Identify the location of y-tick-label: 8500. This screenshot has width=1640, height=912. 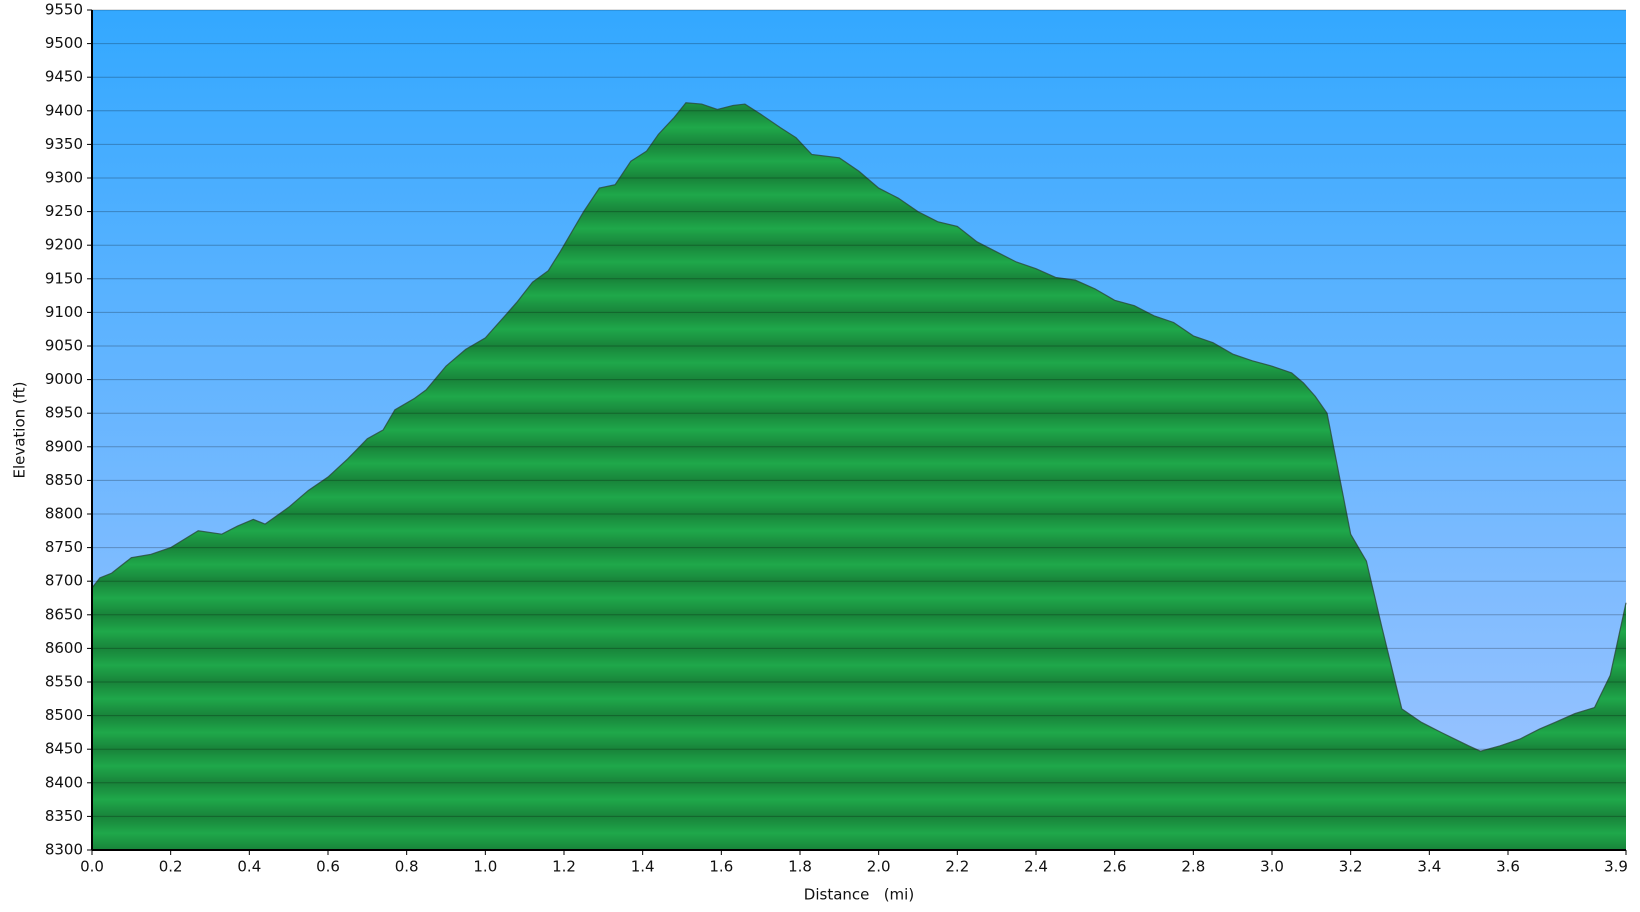
(64, 715).